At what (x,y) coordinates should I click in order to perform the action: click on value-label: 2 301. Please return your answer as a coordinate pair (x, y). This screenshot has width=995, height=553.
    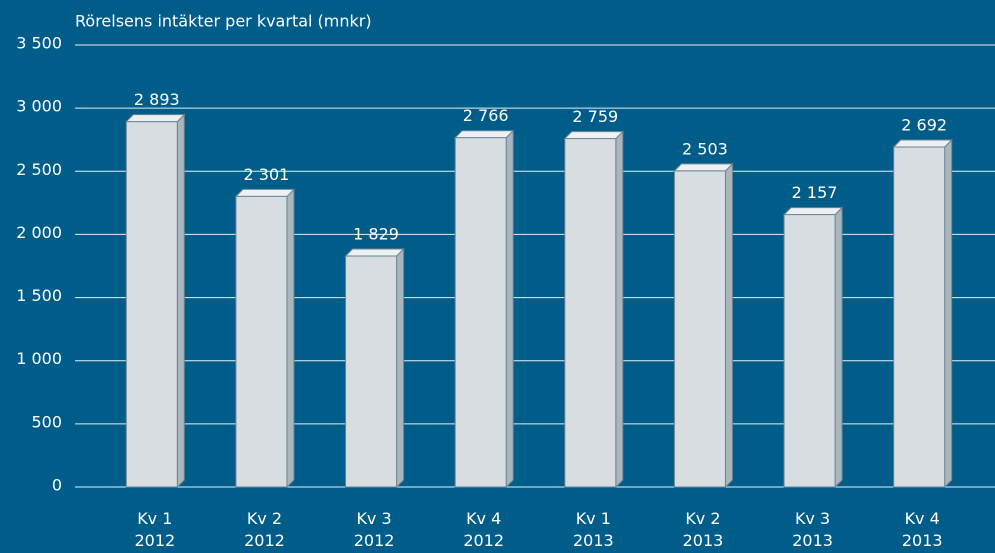
    Looking at the image, I should click on (267, 174).